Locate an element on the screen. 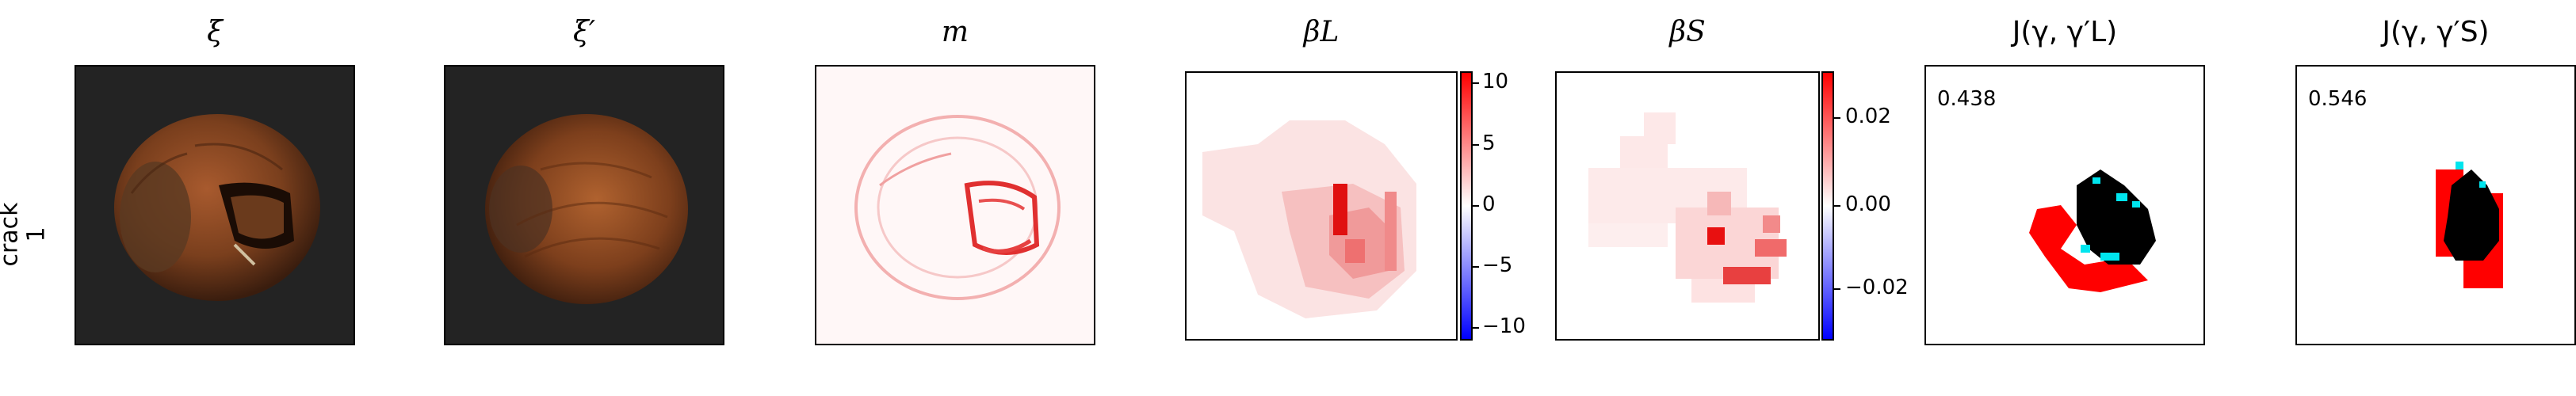  hazelnut-reconstructed-image is located at coordinates (586, 209).